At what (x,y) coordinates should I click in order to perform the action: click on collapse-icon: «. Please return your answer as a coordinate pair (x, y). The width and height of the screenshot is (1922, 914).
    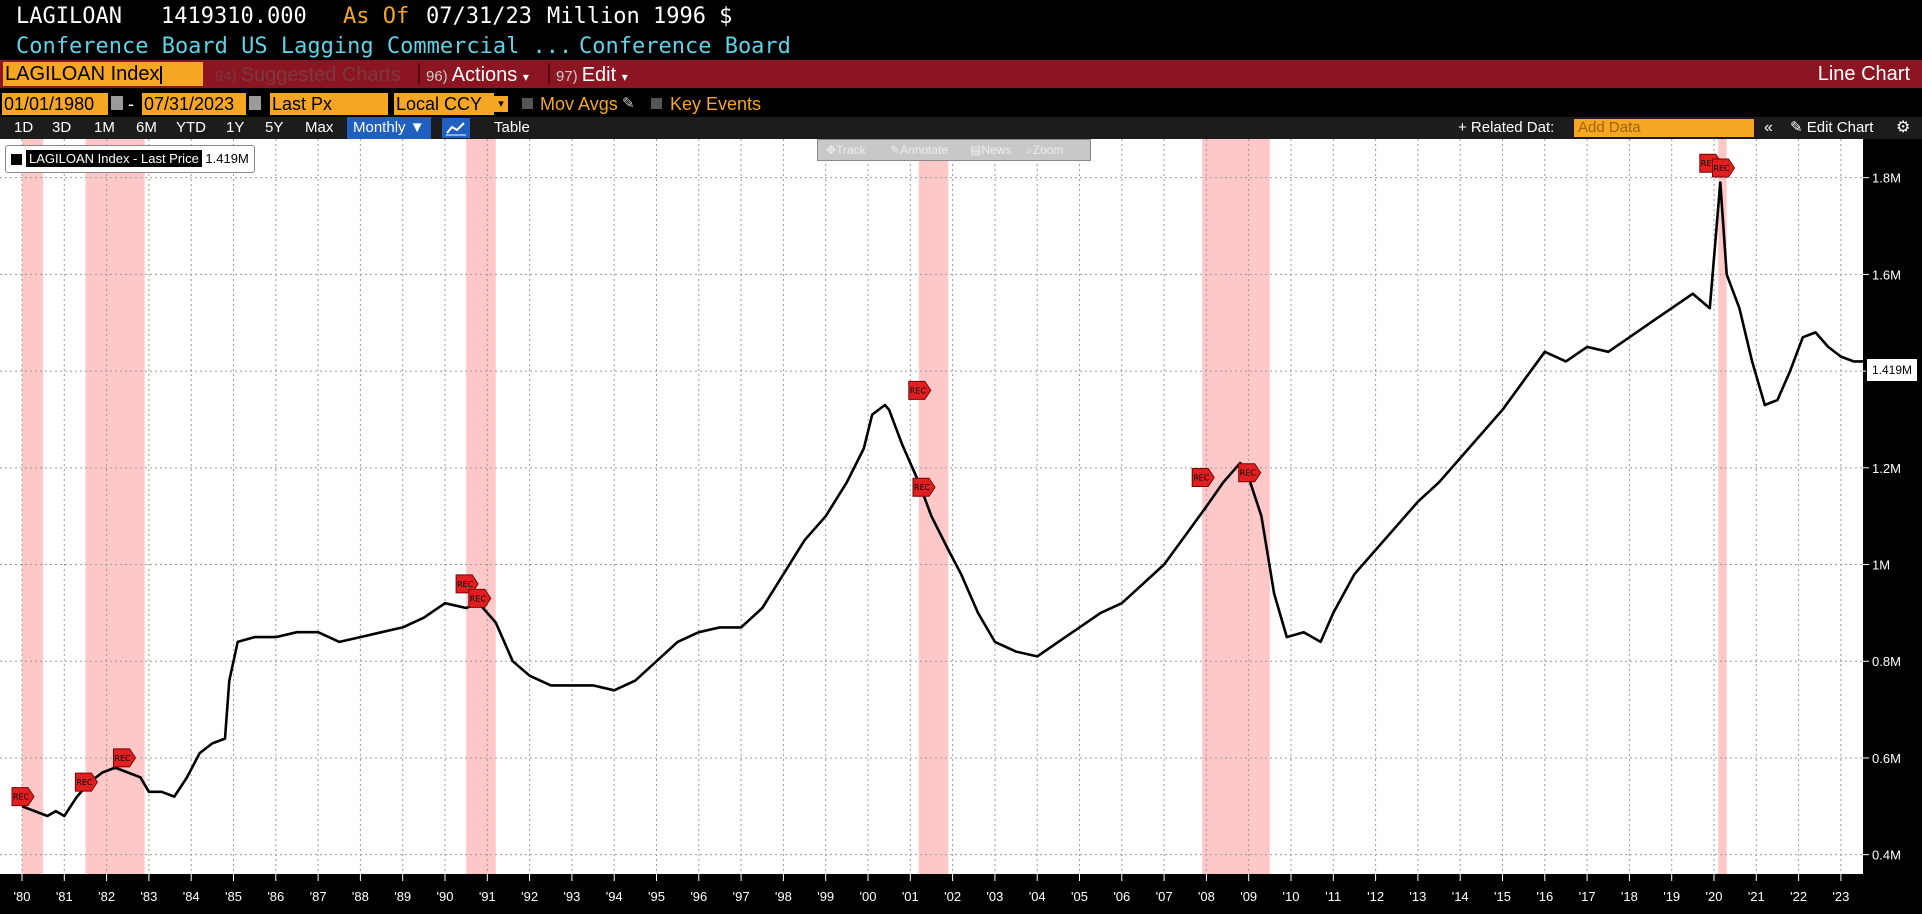
    Looking at the image, I should click on (1768, 127).